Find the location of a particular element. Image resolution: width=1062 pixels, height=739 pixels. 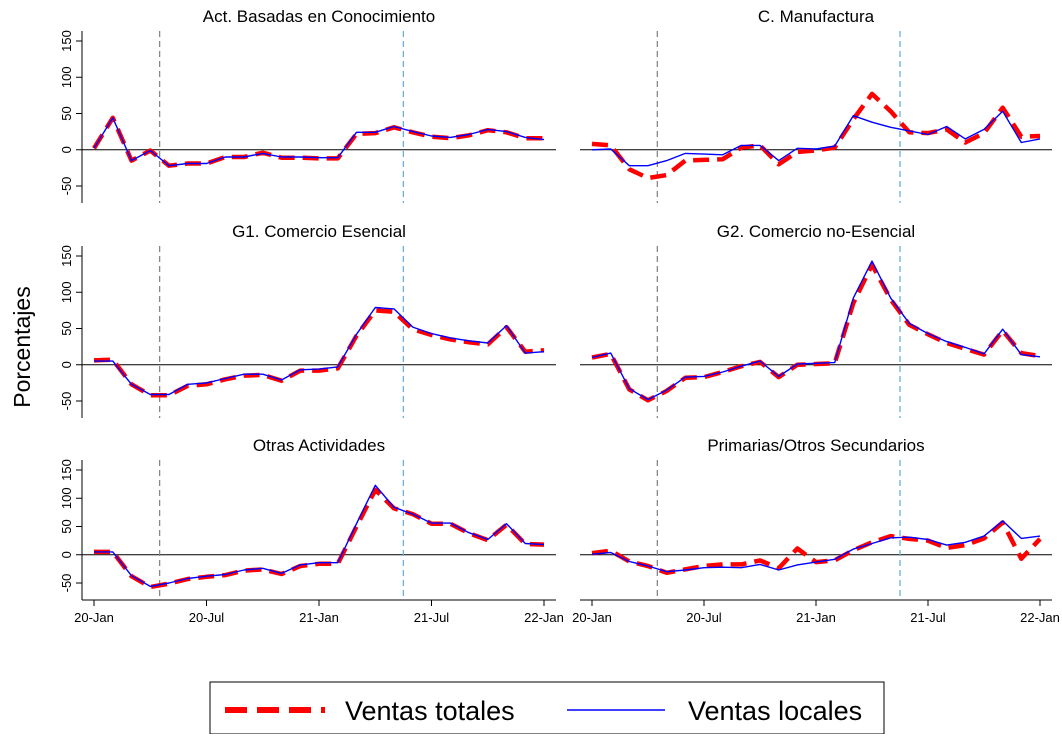

panel-title: G1. Comercio Esencial is located at coordinates (319, 231).